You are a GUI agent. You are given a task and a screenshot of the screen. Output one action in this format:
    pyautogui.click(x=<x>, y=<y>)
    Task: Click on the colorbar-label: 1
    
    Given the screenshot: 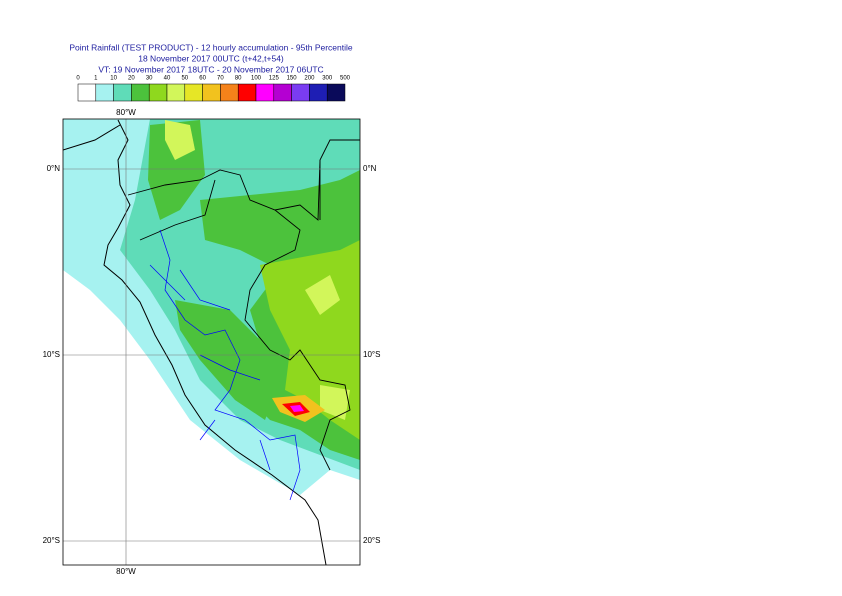 What is the action you would take?
    pyautogui.click(x=96, y=79)
    